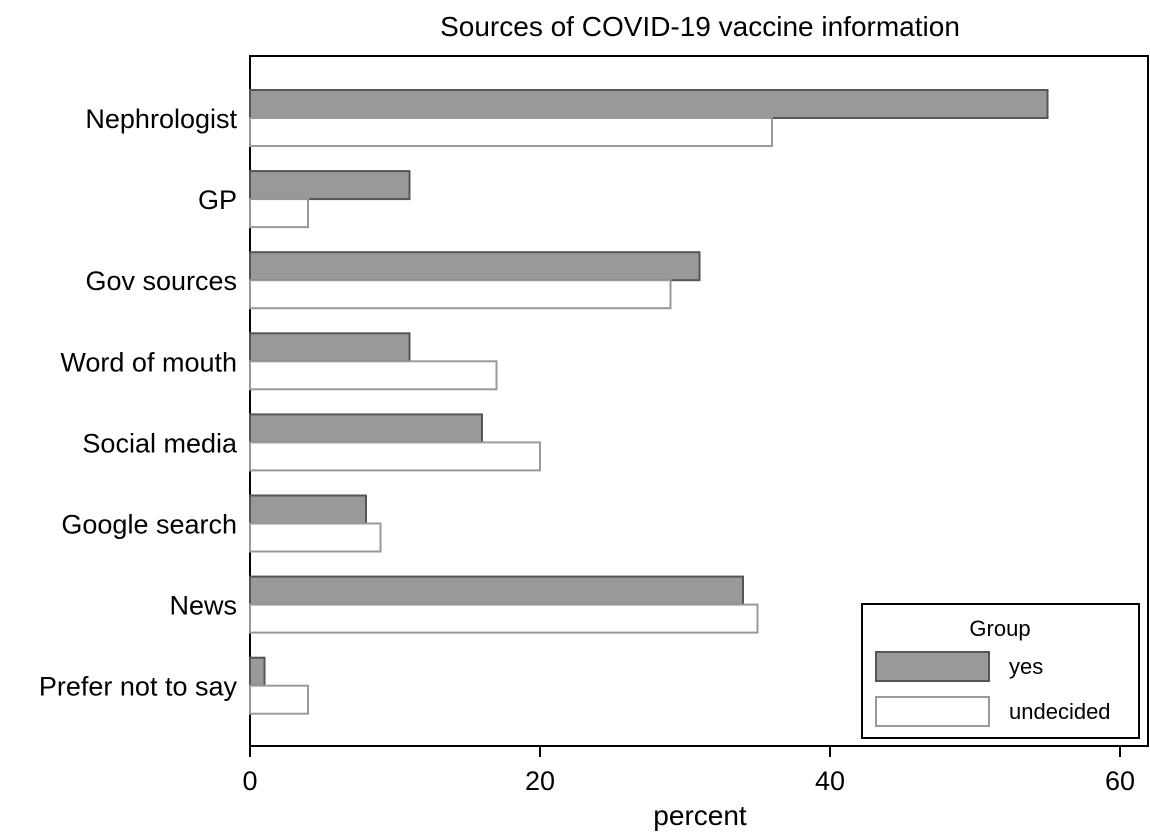  Describe the element at coordinates (1060, 711) in the screenshot. I see `legend-label: undecided` at that location.